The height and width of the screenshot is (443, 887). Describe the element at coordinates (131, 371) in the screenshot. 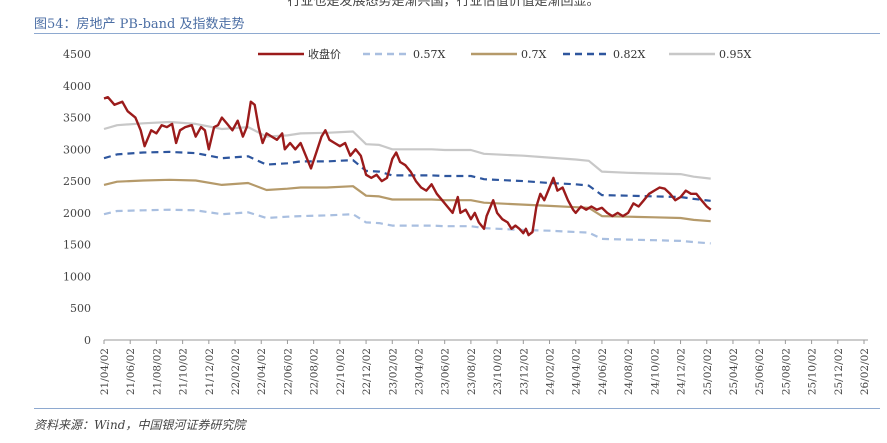

I see `x-tick-label: 21/06/02` at that location.